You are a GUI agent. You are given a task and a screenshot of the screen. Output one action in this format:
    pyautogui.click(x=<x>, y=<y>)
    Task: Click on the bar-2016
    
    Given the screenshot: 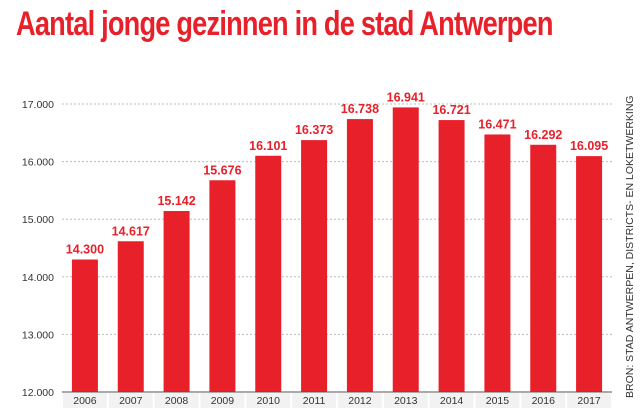 What is the action you would take?
    pyautogui.click(x=543, y=268)
    